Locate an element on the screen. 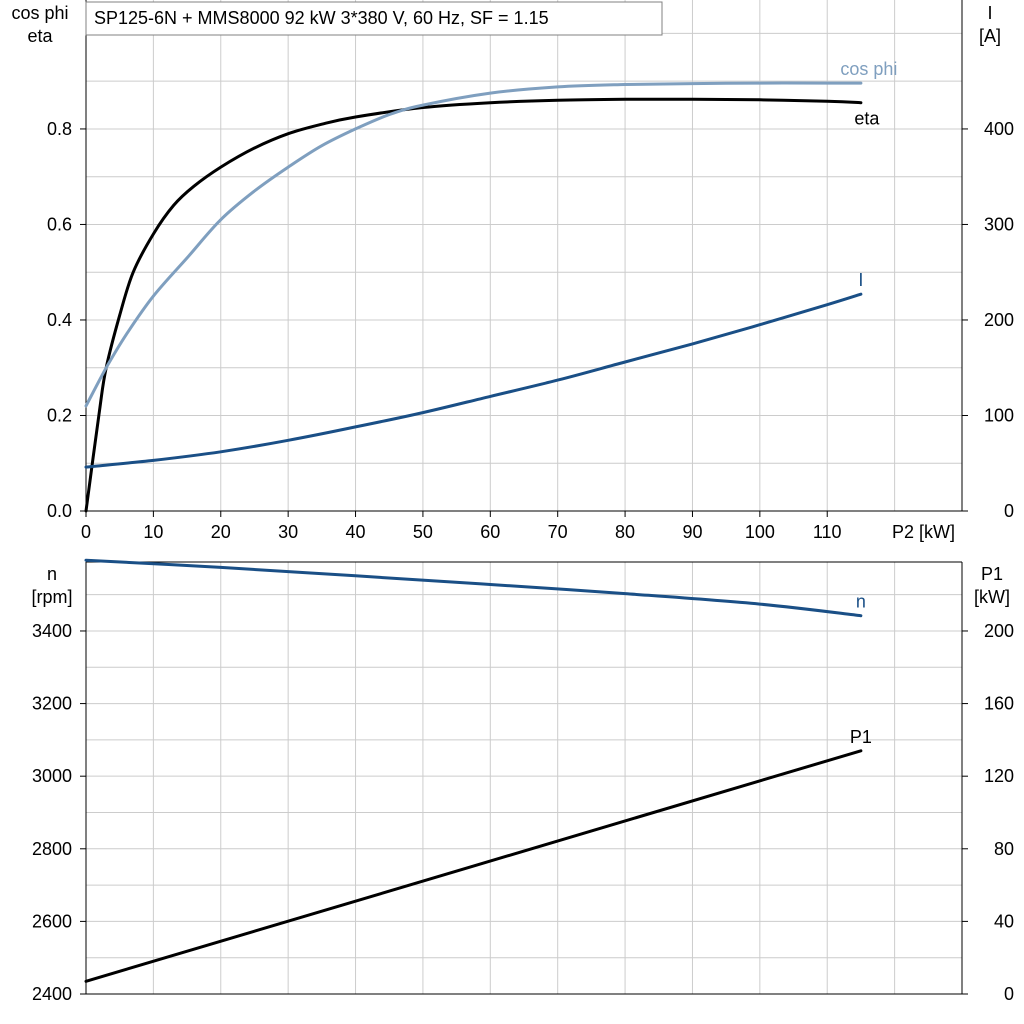 This screenshot has width=1024, height=1024. x-tick-label: 30 is located at coordinates (288, 532).